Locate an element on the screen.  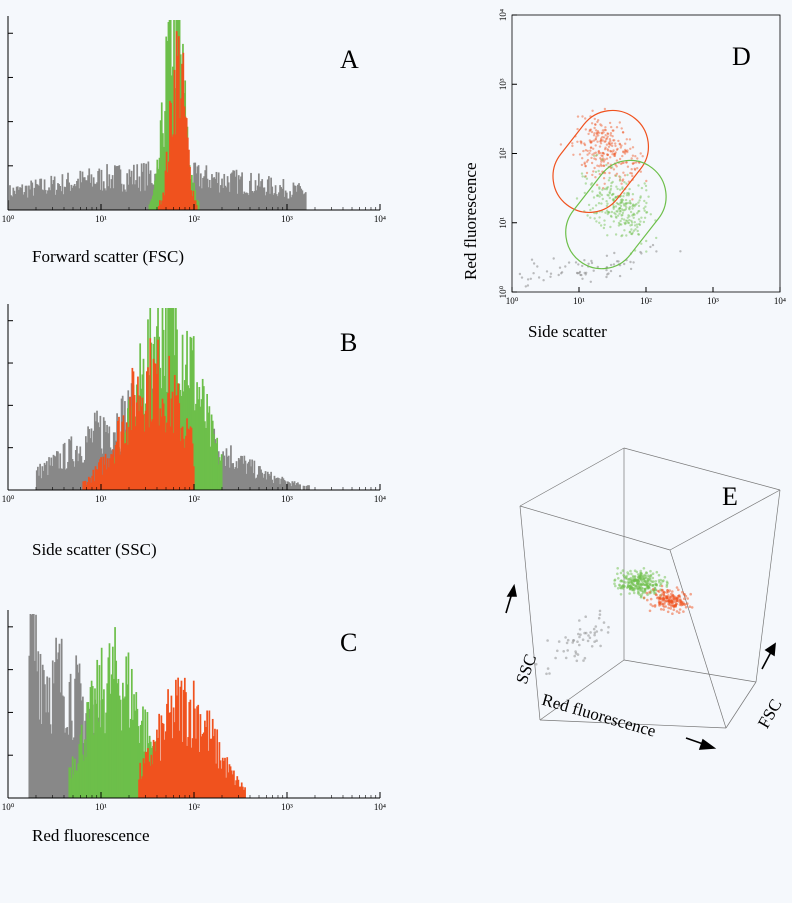
scatter-3d-cube is located at coordinates (650, 588).